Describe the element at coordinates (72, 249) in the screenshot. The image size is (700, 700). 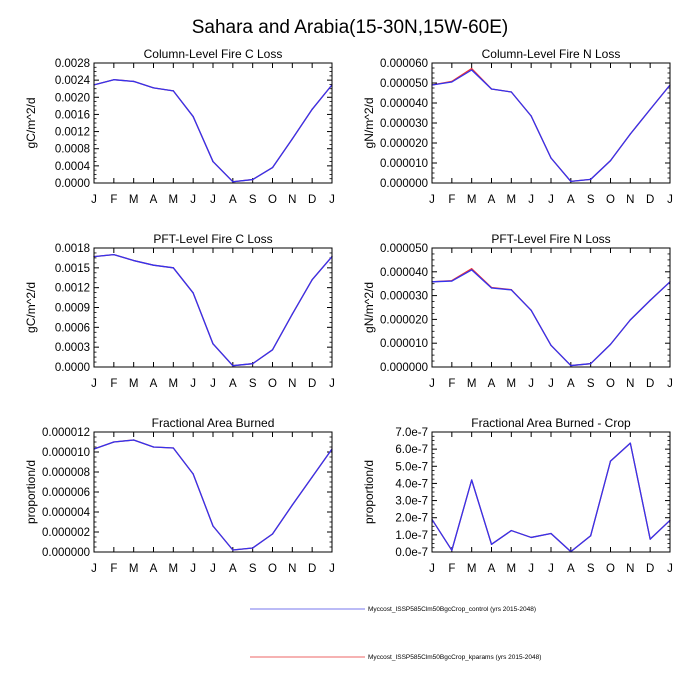
I see `y-tick-label: 0.0018` at that location.